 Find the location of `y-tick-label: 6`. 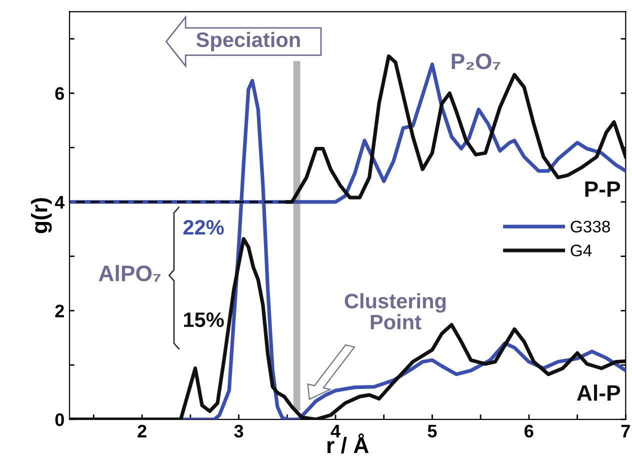

y-tick-label: 6 is located at coordinates (59, 93).